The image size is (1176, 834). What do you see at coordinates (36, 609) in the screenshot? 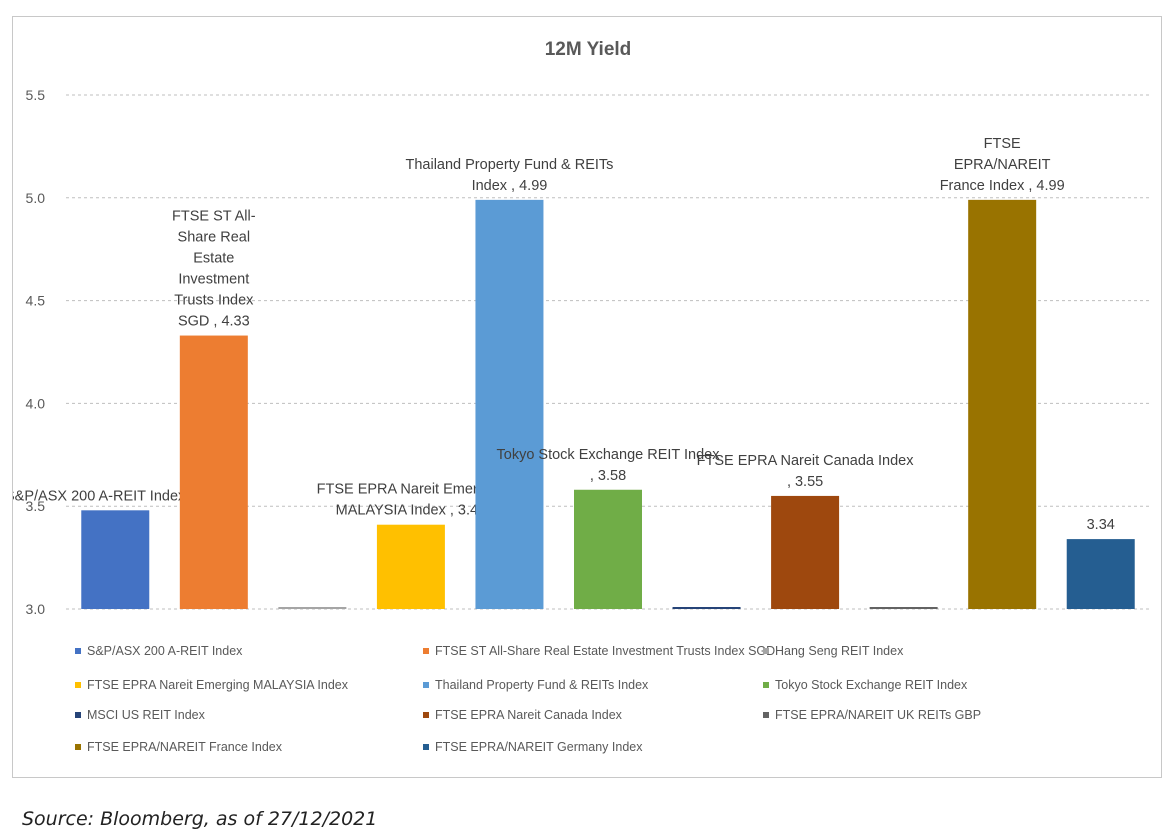
I see `y-tick-label: 3.0` at bounding box center [36, 609].